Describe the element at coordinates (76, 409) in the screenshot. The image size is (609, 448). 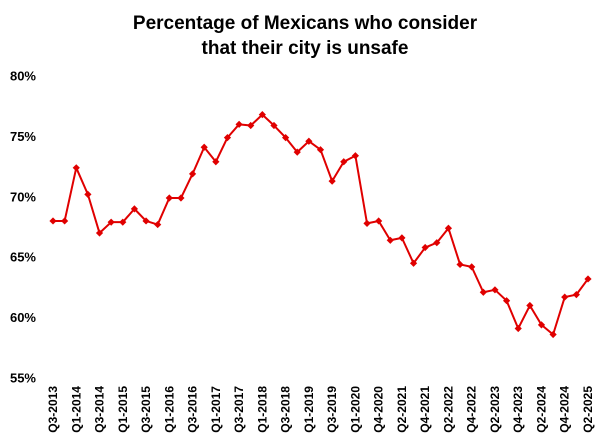
I see `x-tick-label: Q1-2014` at that location.